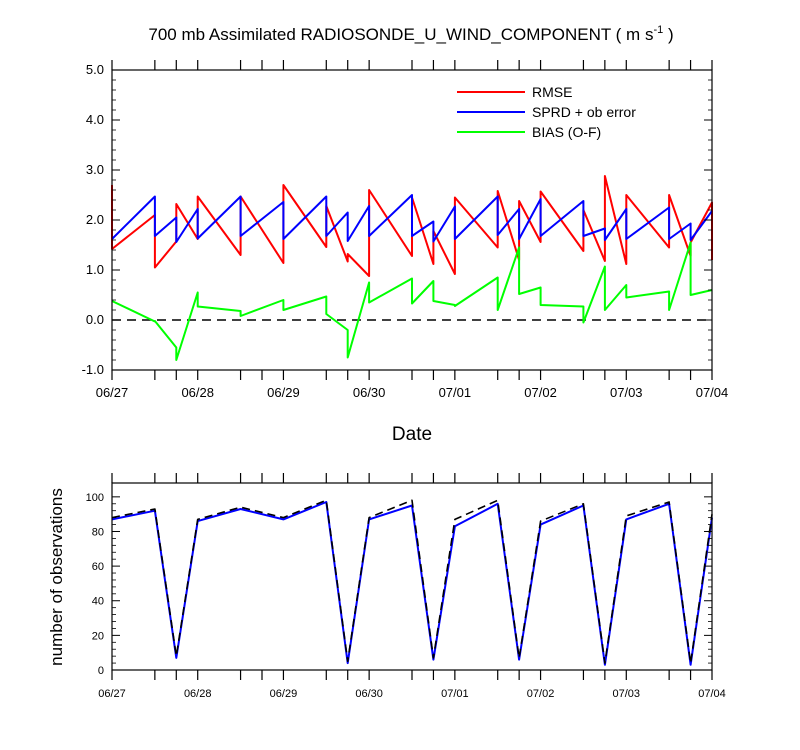  I want to click on y-tick-label: 2.0, so click(95, 219).